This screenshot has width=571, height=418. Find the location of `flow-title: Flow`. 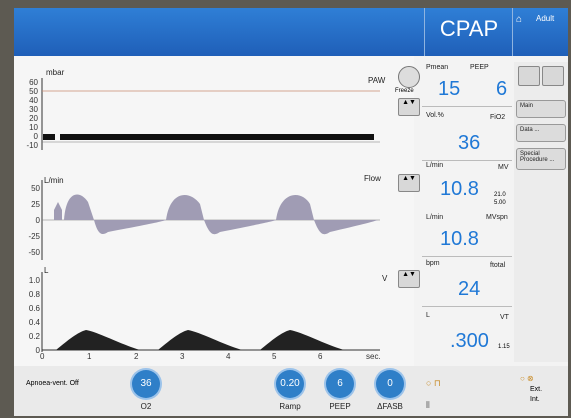

flow-title: Flow is located at coordinates (372, 178).